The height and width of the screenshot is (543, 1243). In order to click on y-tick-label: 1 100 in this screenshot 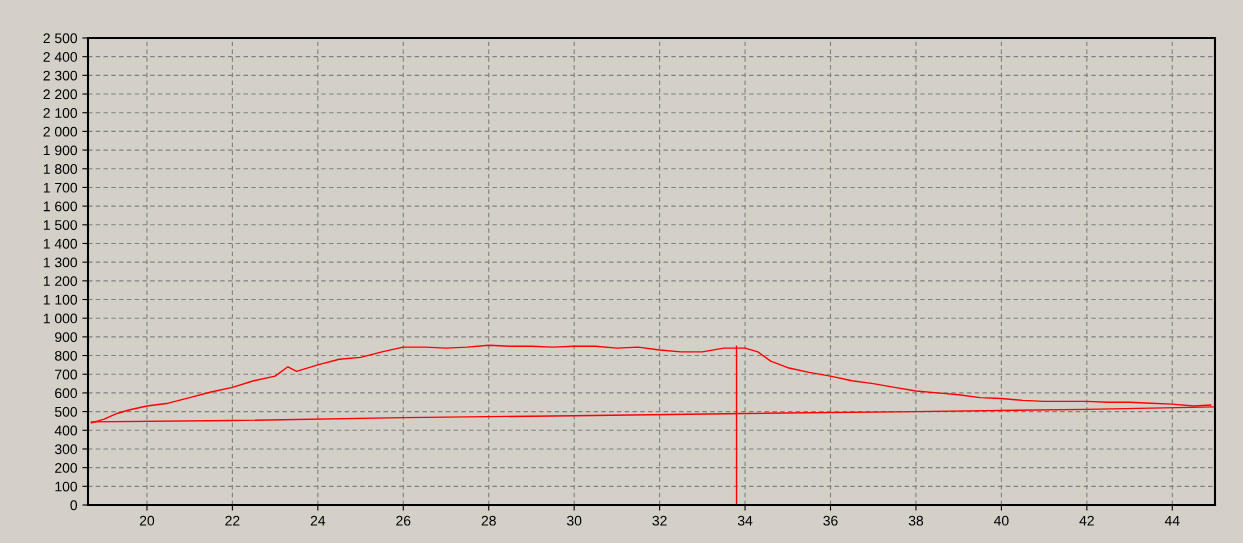, I will do `click(60, 299)`.